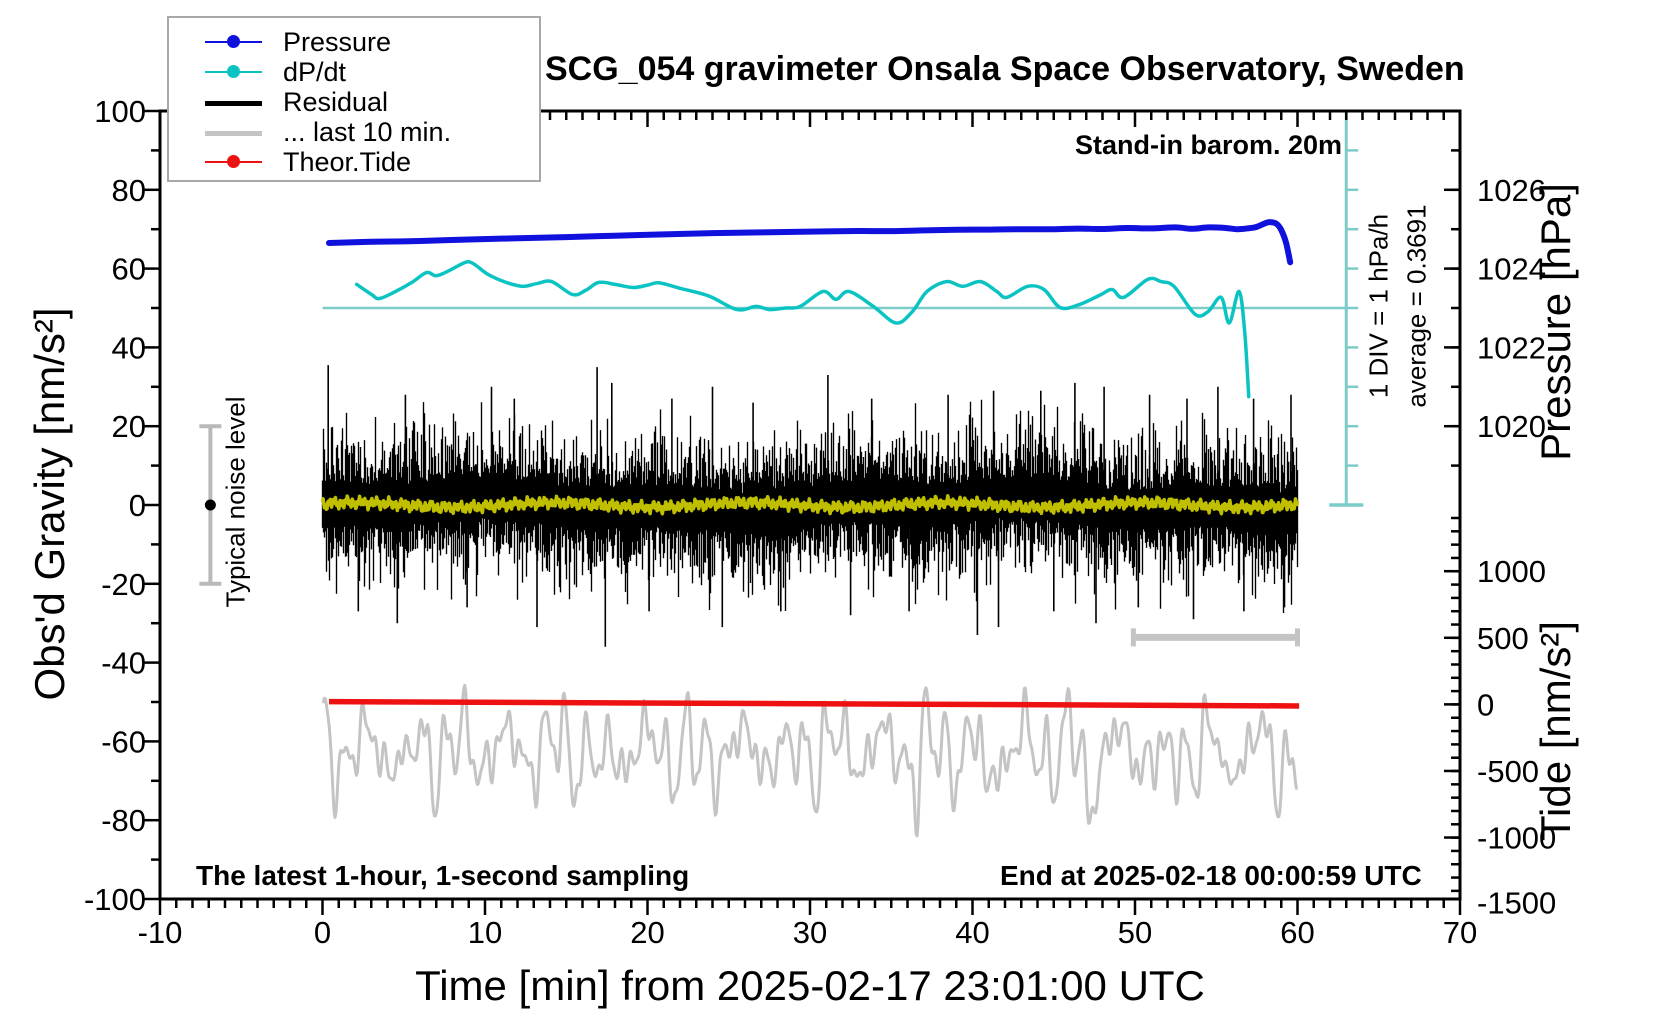 The width and height of the screenshot is (1660, 1020). I want to click on y-axis-label-gravity: Obs'd Gravity [nm/s²], so click(49, 504).